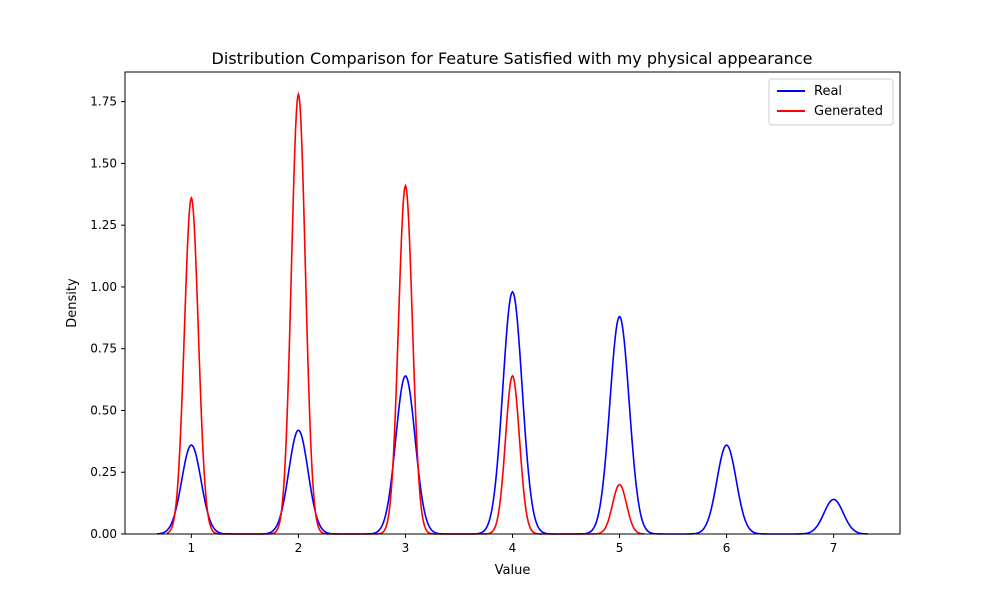  I want to click on y-tick-label: 0.25, so click(103, 472).